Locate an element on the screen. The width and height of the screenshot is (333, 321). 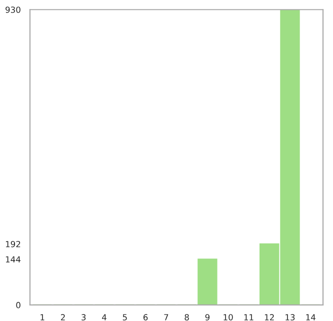
y-tick-label: 930 is located at coordinates (13, 9).